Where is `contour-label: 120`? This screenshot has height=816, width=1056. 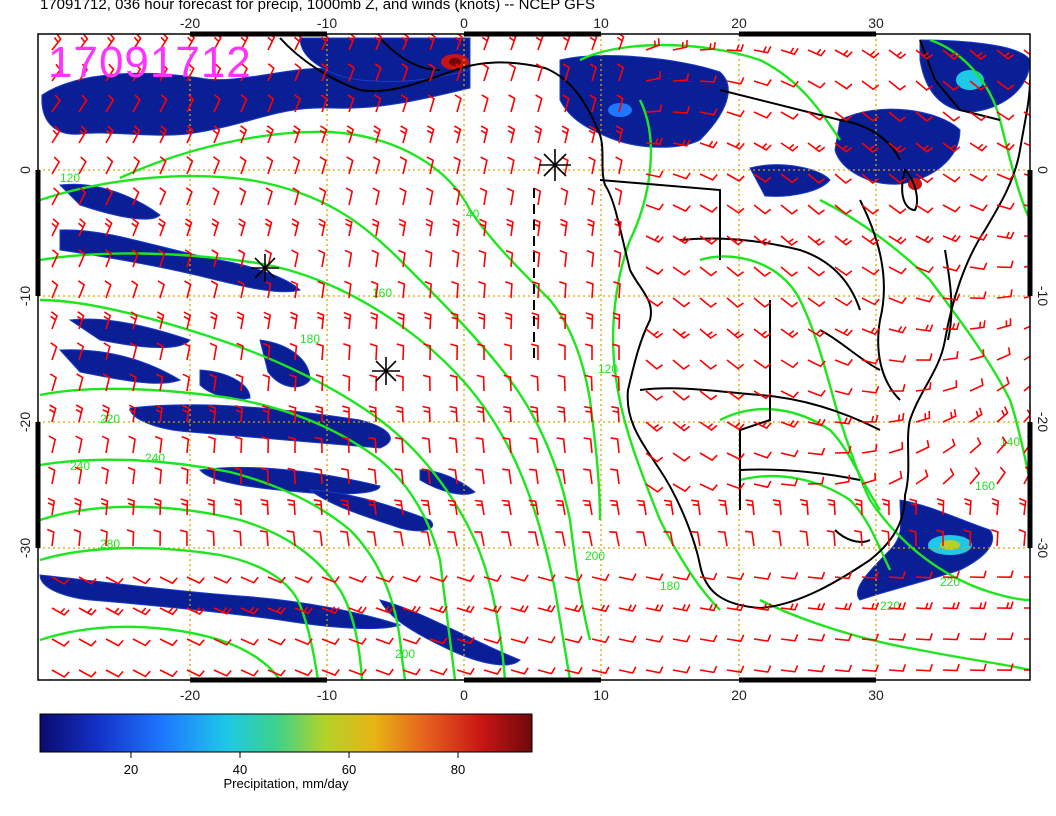 contour-label: 120 is located at coordinates (608, 369).